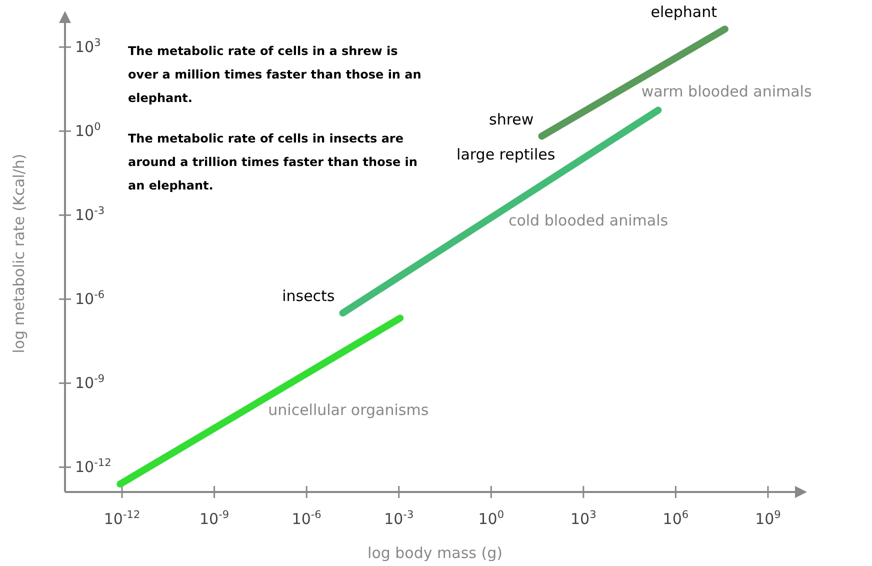 This screenshot has height=566, width=872. Describe the element at coordinates (273, 162) in the screenshot. I see `annotation: The metabolic rate of cells in insects are around a trillion times faster than those in an elephant.` at that location.